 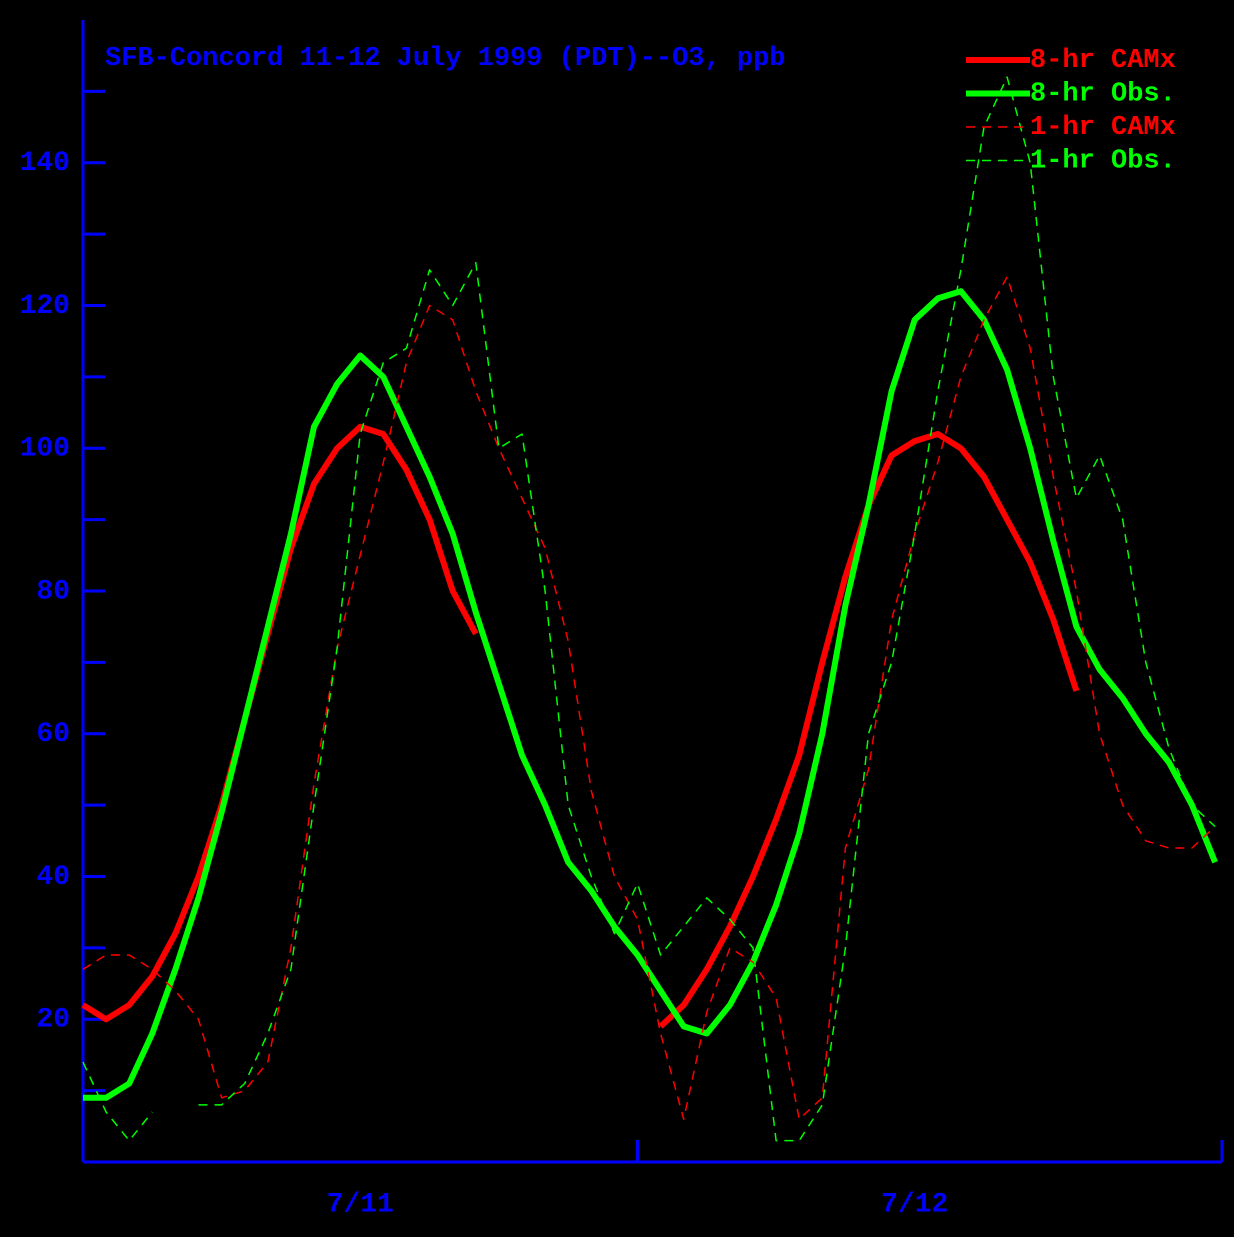 I want to click on y-tick-label: 60, so click(x=53, y=734).